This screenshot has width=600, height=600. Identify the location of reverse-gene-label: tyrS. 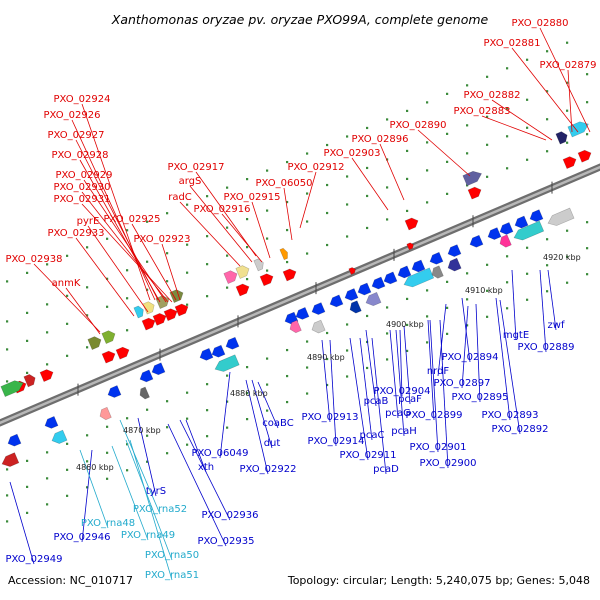
(156, 491).